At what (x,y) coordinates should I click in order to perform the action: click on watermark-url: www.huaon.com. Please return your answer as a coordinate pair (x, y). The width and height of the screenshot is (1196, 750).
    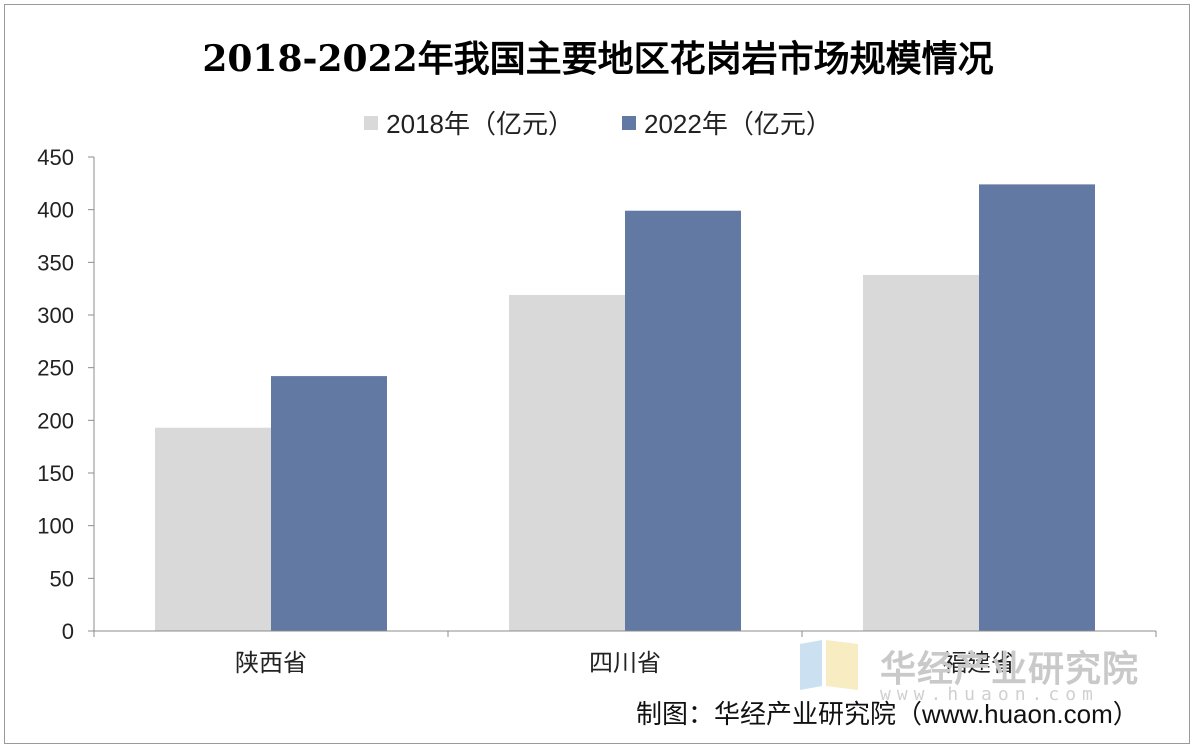
    Looking at the image, I should click on (989, 694).